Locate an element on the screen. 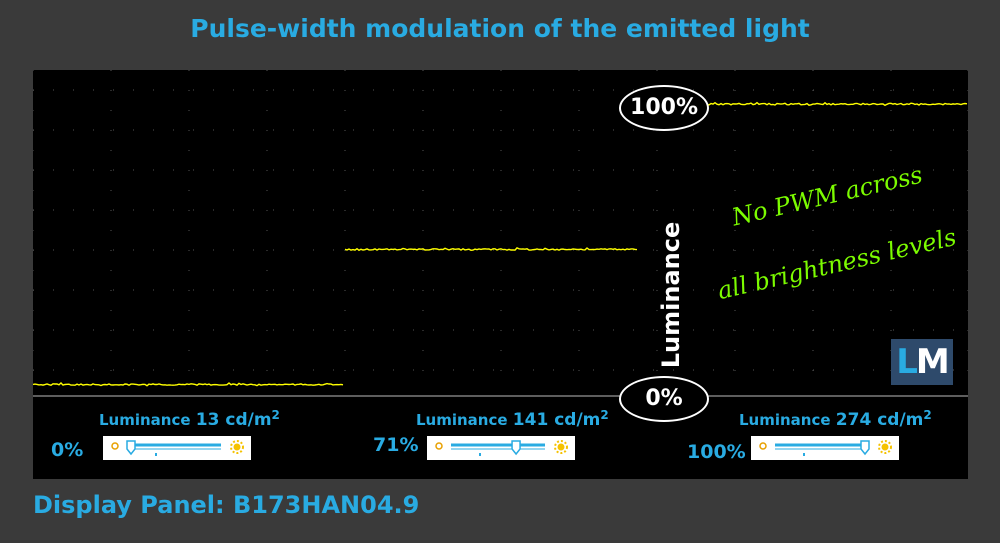 This screenshot has width=1000, height=543. segment-2-brightness: 71% is located at coordinates (396, 445).